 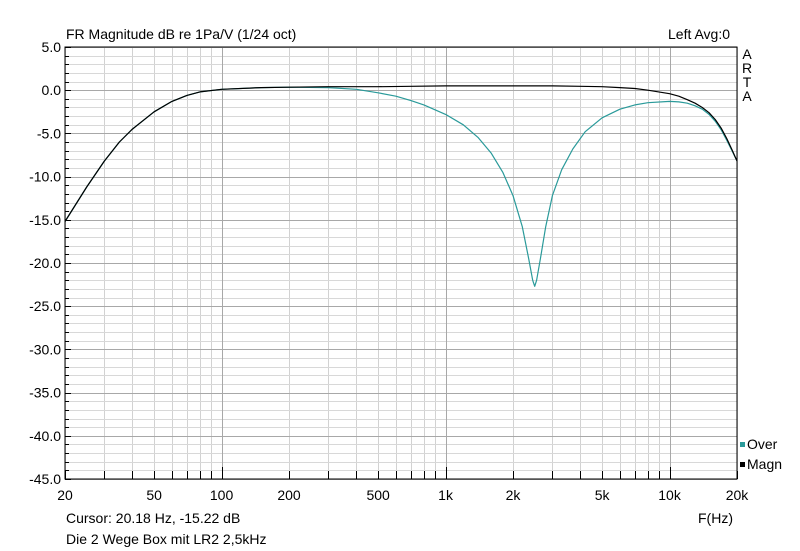 I want to click on legend-label-magn: Magn, so click(x=765, y=464).